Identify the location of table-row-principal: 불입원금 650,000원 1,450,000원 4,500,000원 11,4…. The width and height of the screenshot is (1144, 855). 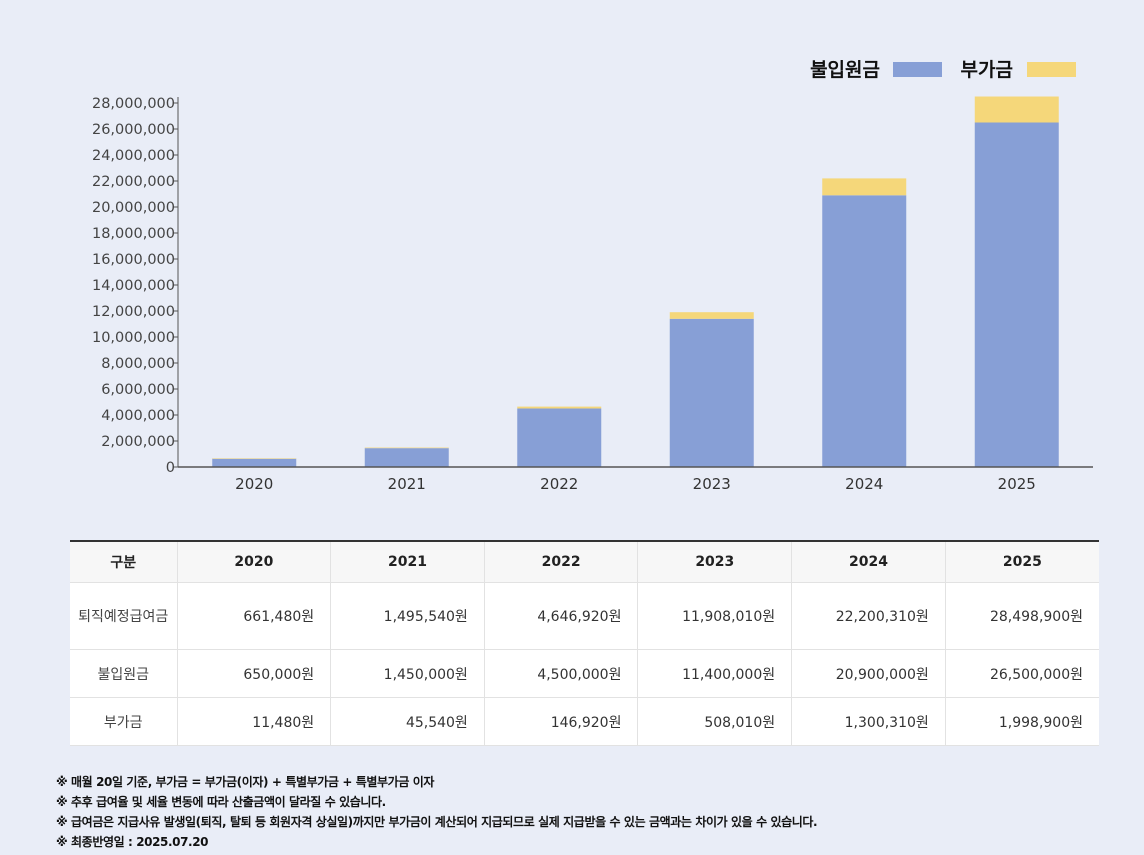
(584, 673).